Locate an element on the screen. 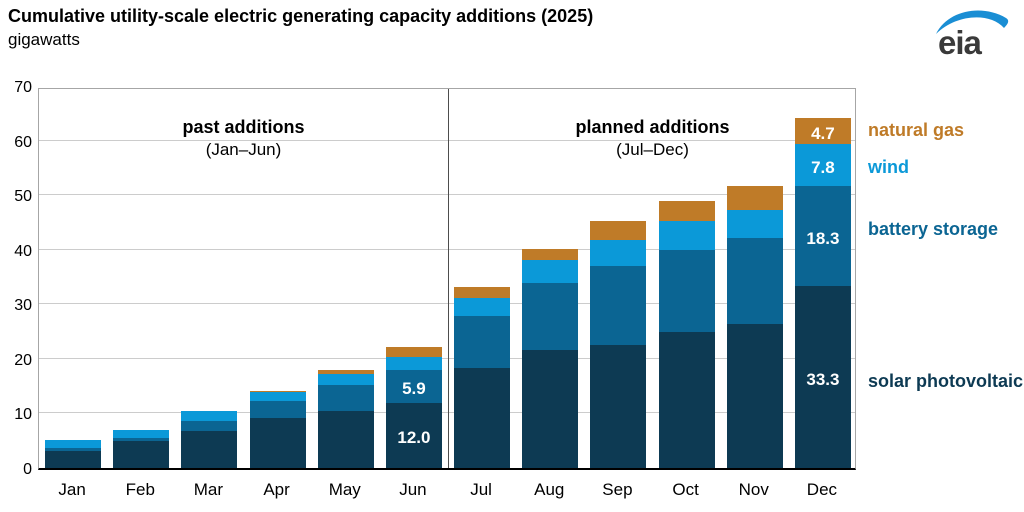 The height and width of the screenshot is (512, 1024). bar-aug-wind is located at coordinates (550, 272).